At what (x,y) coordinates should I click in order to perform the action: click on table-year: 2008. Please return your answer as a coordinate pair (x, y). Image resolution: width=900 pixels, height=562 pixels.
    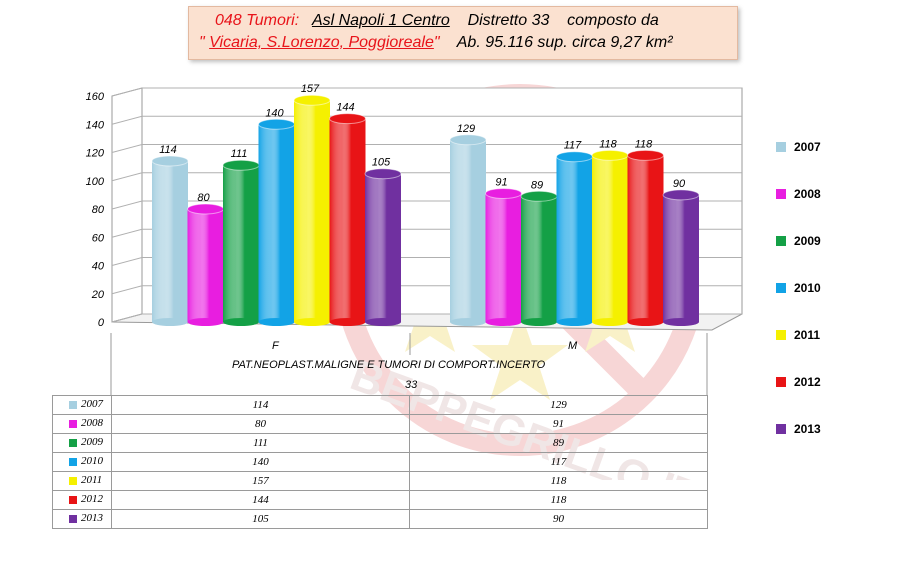
    Looking at the image, I should click on (92, 423).